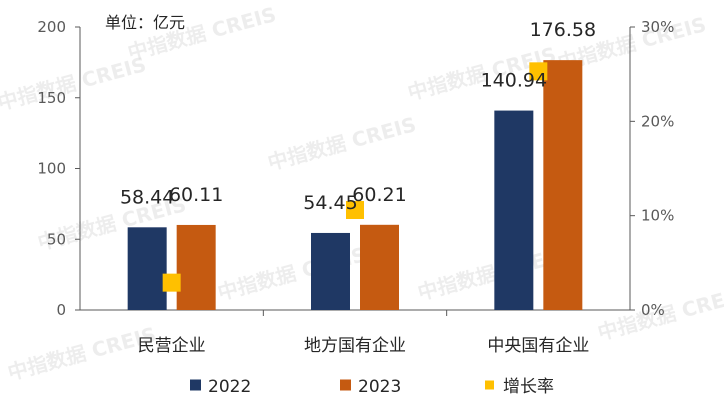 This screenshot has height=404, width=724. I want to click on legend-label-2023: 2023, so click(379, 387).